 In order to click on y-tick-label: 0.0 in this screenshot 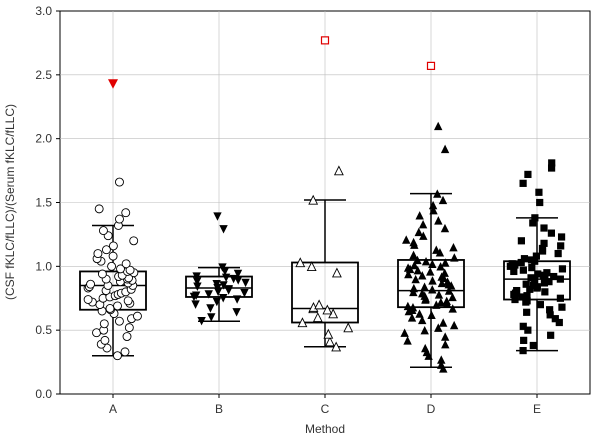, I will do `click(43, 394)`.